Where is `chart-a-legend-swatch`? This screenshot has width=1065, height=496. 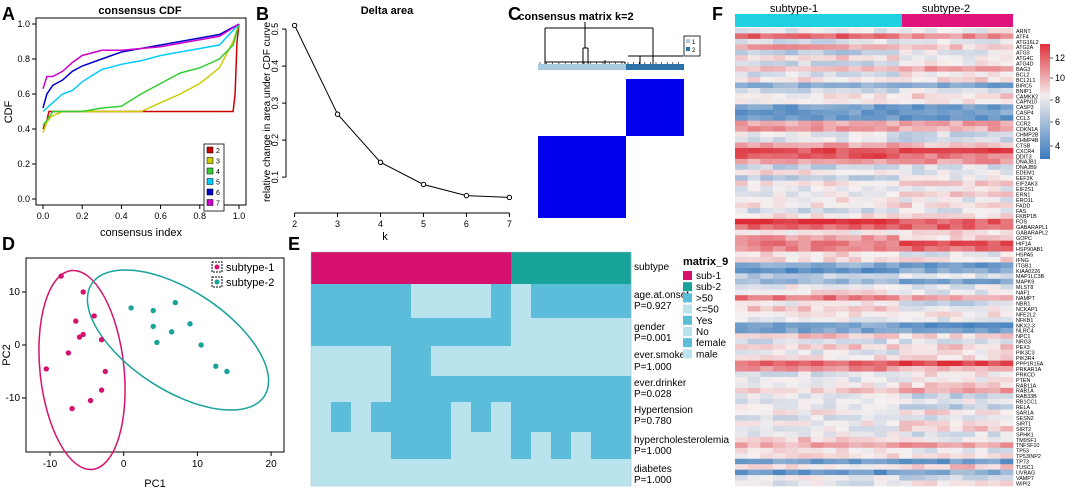 chart-a-legend-swatch is located at coordinates (210, 192).